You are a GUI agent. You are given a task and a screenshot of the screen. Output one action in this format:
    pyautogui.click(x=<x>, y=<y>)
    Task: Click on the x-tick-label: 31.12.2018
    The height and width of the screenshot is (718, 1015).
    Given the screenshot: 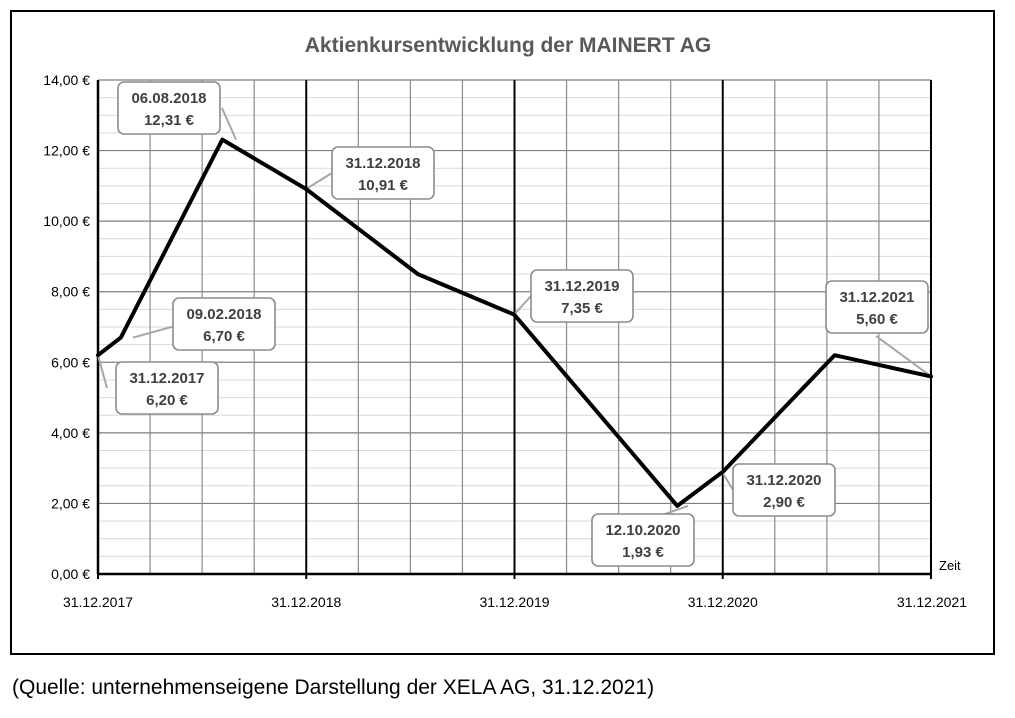 What is the action you would take?
    pyautogui.click(x=306, y=602)
    